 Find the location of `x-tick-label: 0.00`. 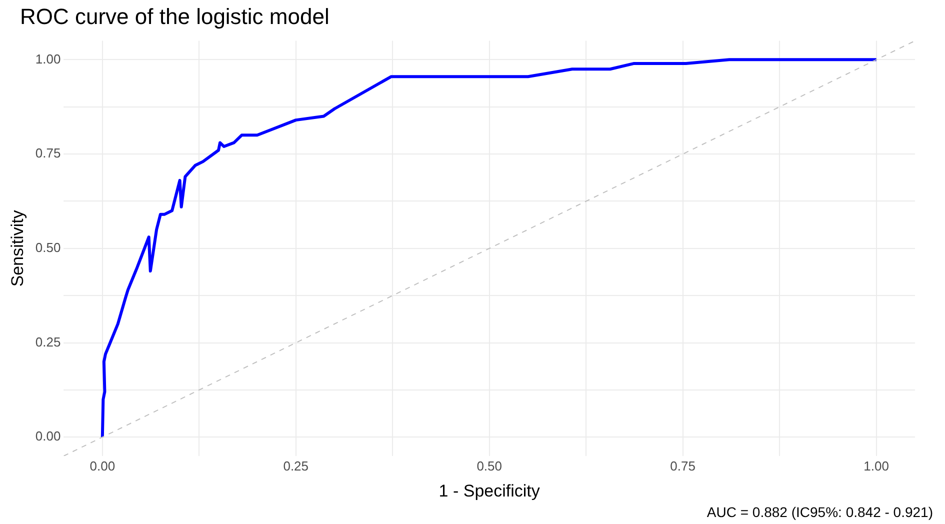

x-tick-label: 0.00 is located at coordinates (103, 466).